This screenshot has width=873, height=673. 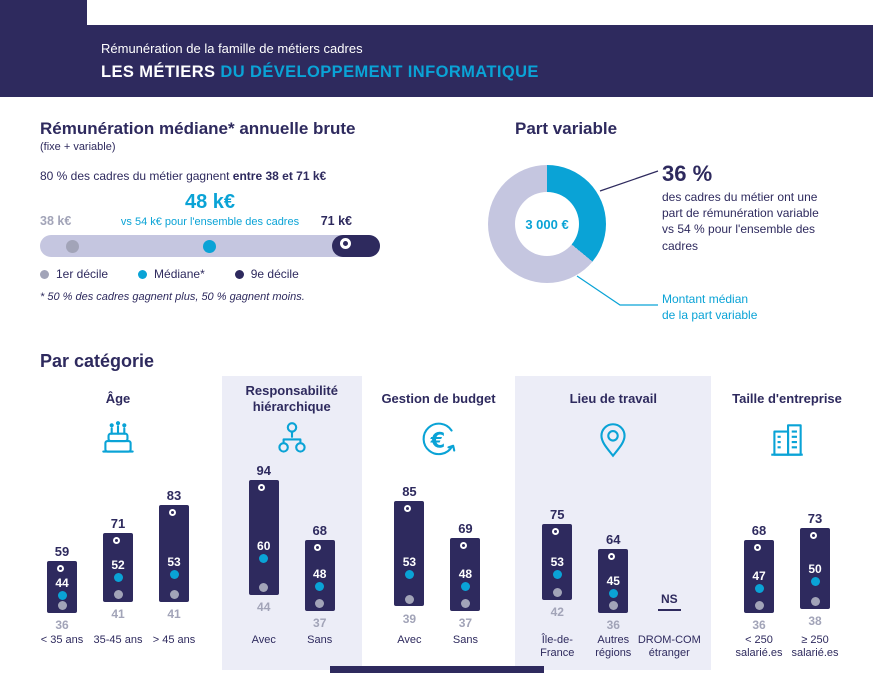 I want to click on bar-label: > 45 ans, so click(x=174, y=640).